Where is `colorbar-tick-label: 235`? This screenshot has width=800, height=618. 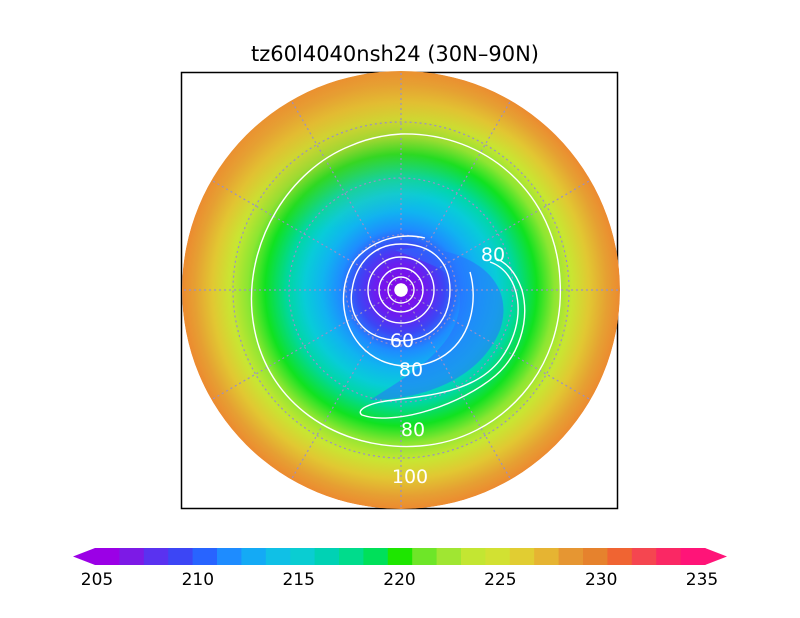 colorbar-tick-label: 235 is located at coordinates (702, 580).